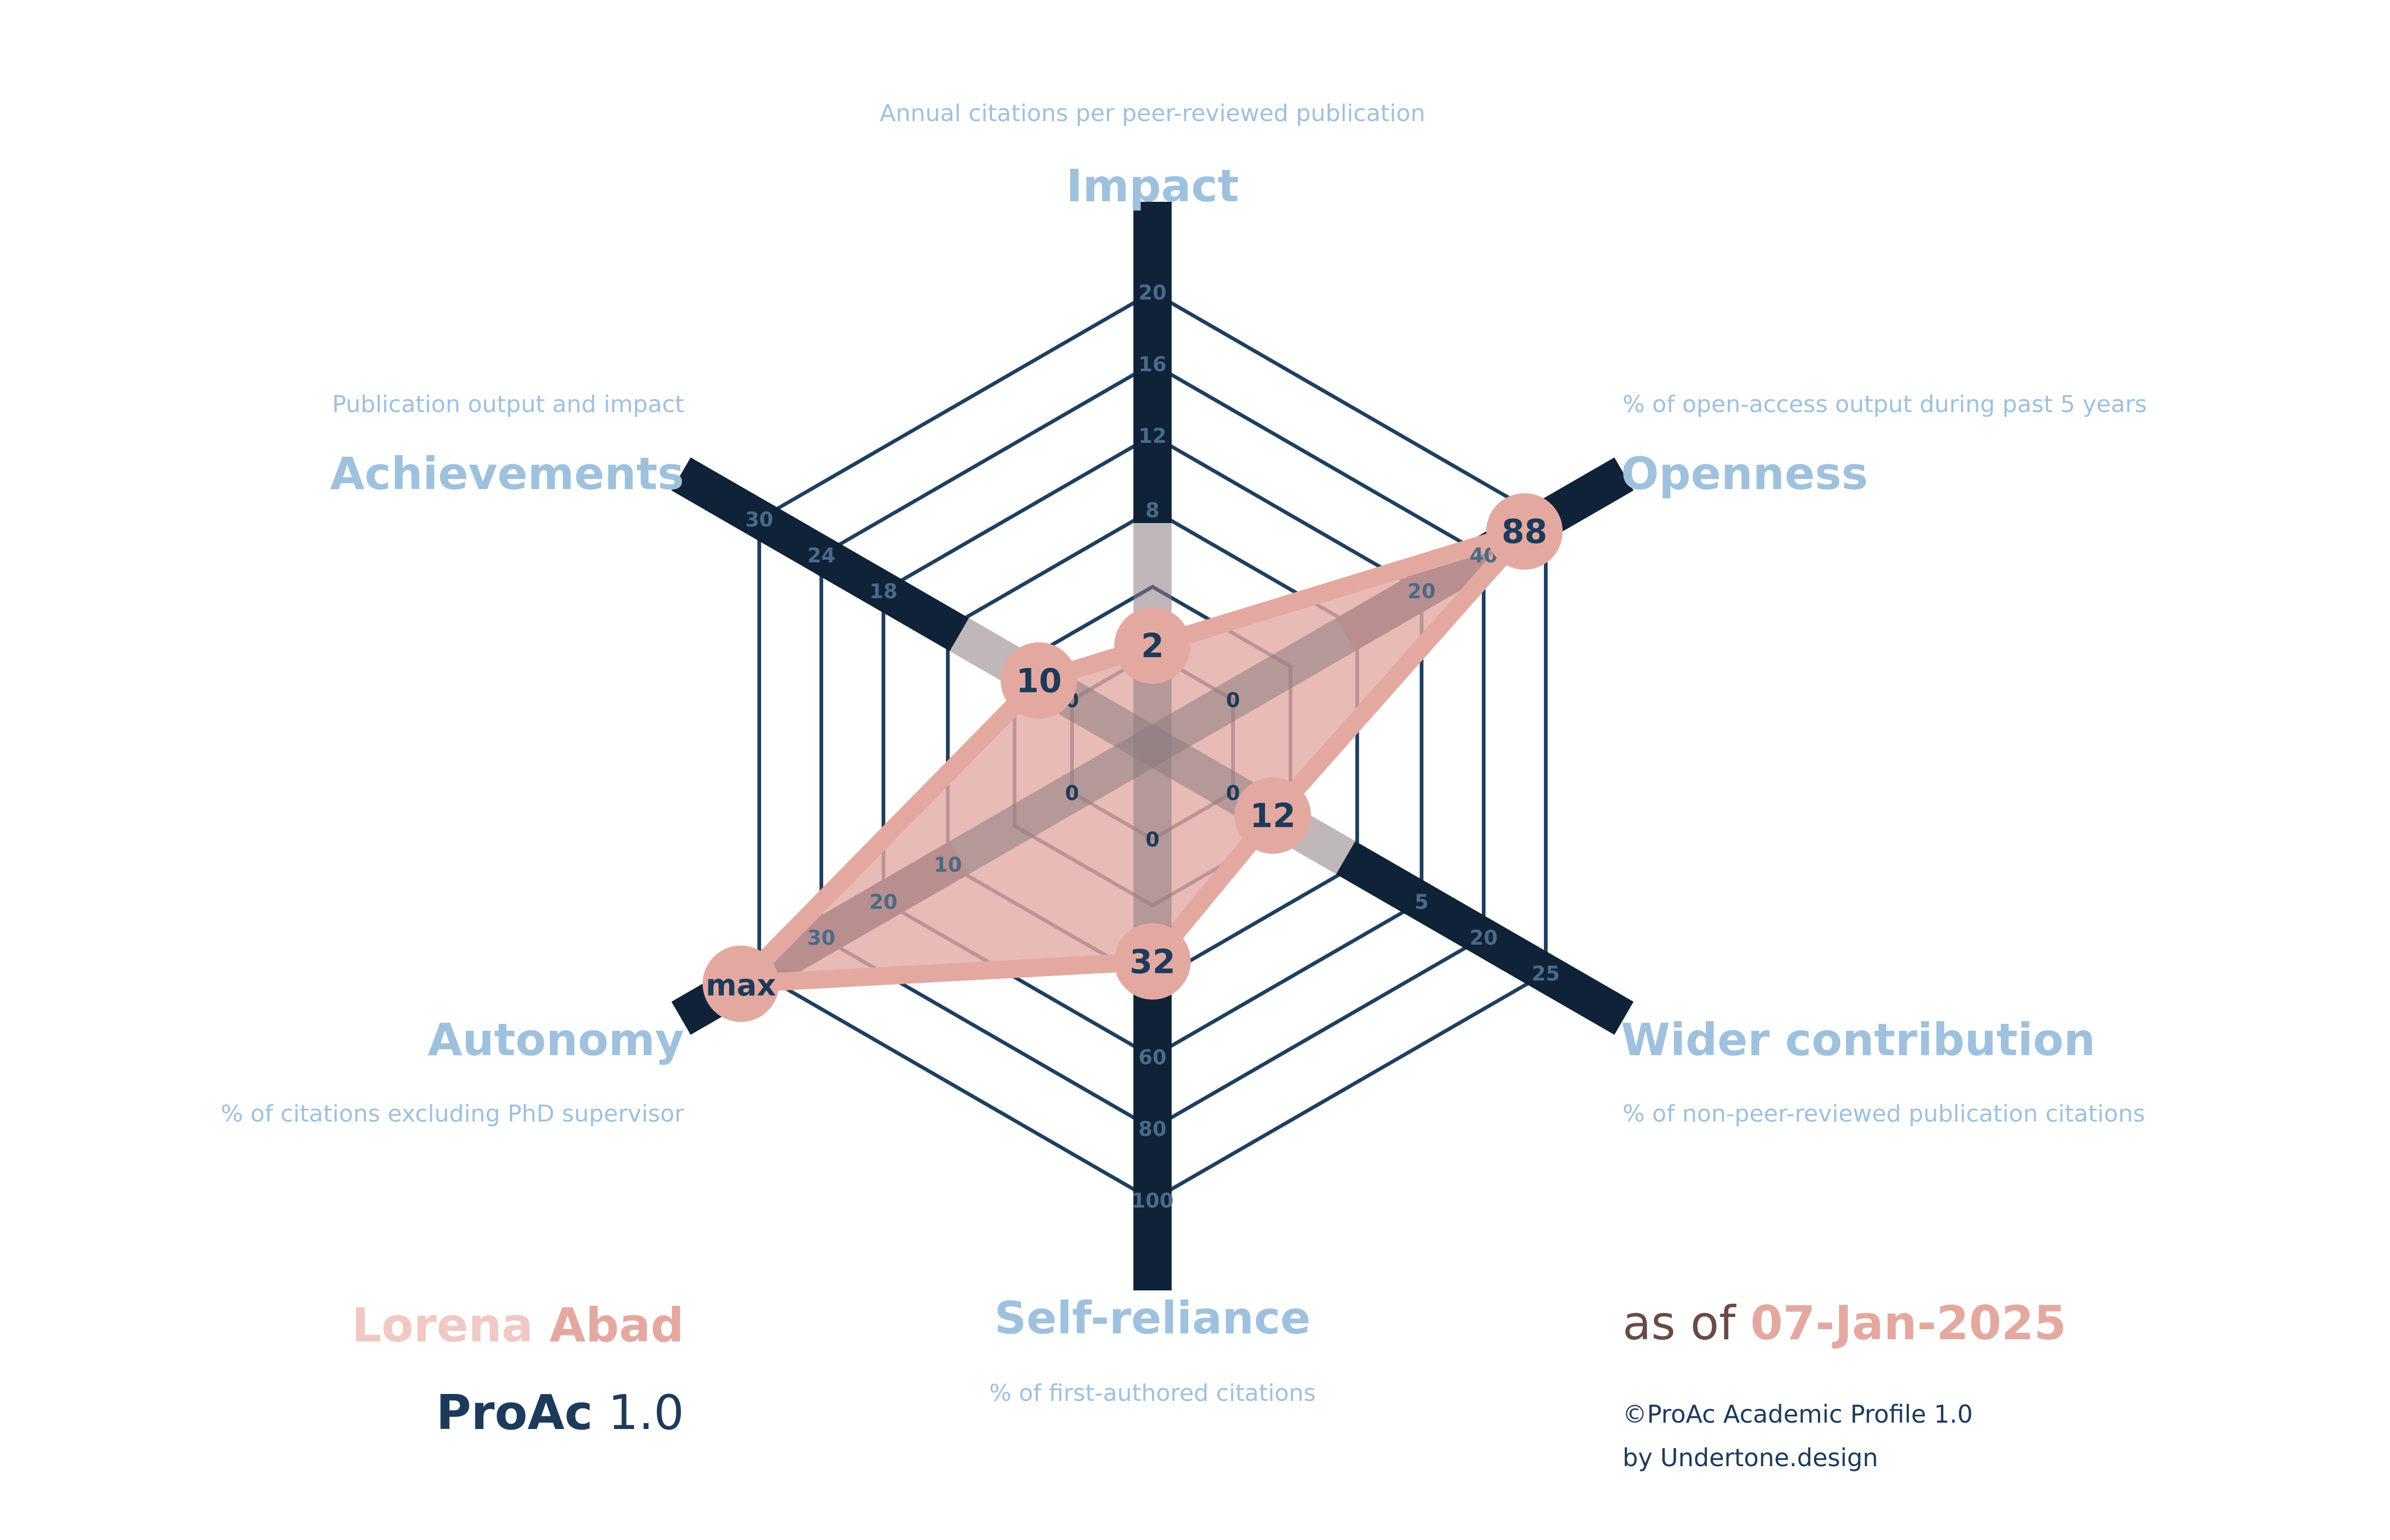 The height and width of the screenshot is (1540, 2390). What do you see at coordinates (1153, 1129) in the screenshot?
I see `tick-label: 80` at bounding box center [1153, 1129].